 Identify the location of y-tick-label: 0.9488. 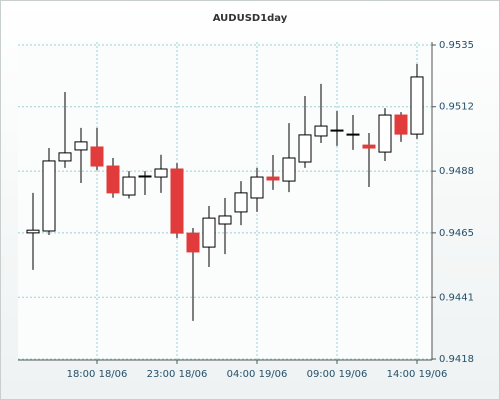
(456, 171).